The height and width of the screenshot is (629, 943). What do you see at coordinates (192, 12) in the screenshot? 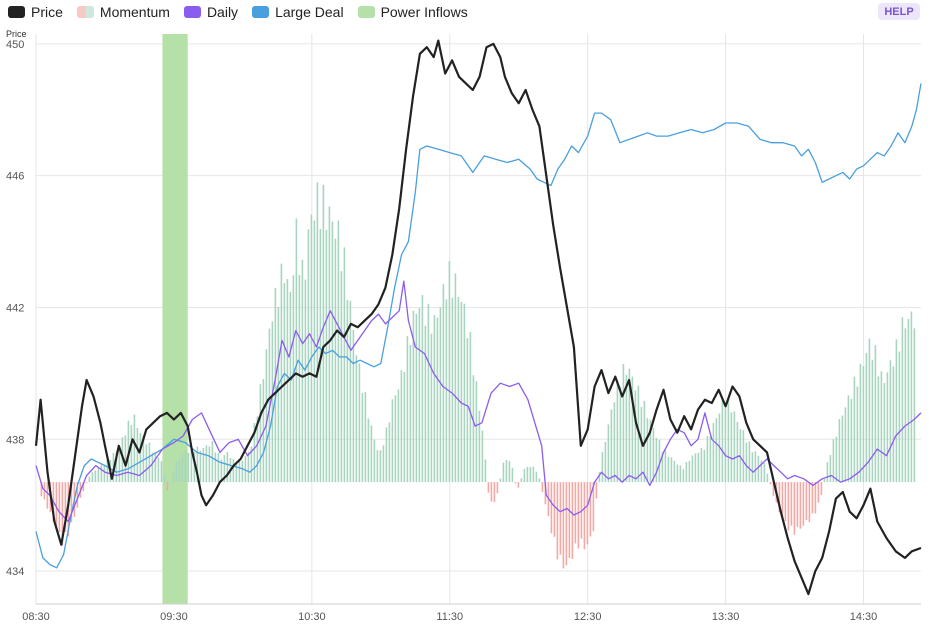
I see `legend-swatch-daily` at bounding box center [192, 12].